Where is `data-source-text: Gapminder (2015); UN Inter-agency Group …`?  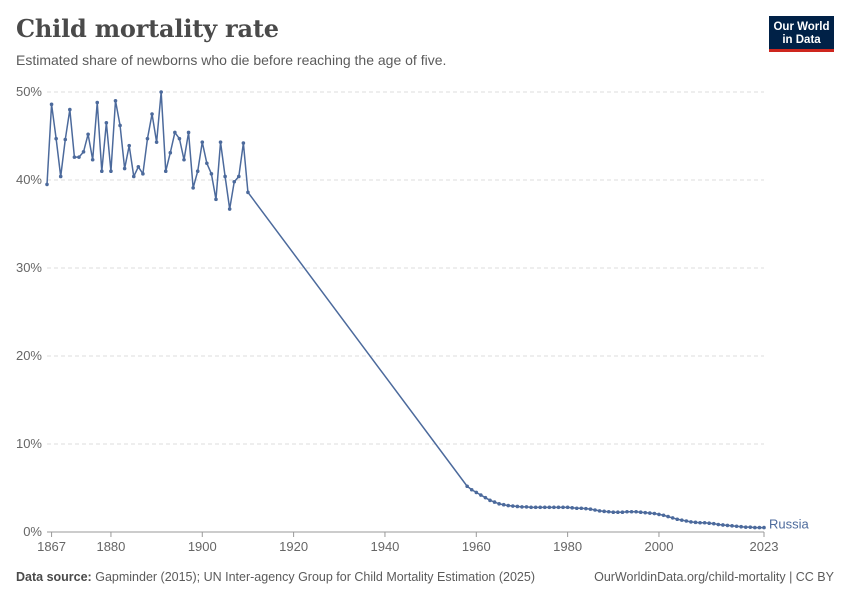
data-source-text: Gapminder (2015); UN Inter-agency Group … is located at coordinates (315, 577).